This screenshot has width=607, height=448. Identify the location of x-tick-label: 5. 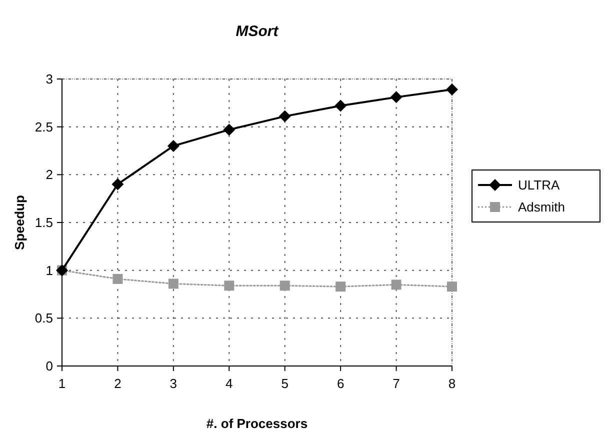
(284, 383).